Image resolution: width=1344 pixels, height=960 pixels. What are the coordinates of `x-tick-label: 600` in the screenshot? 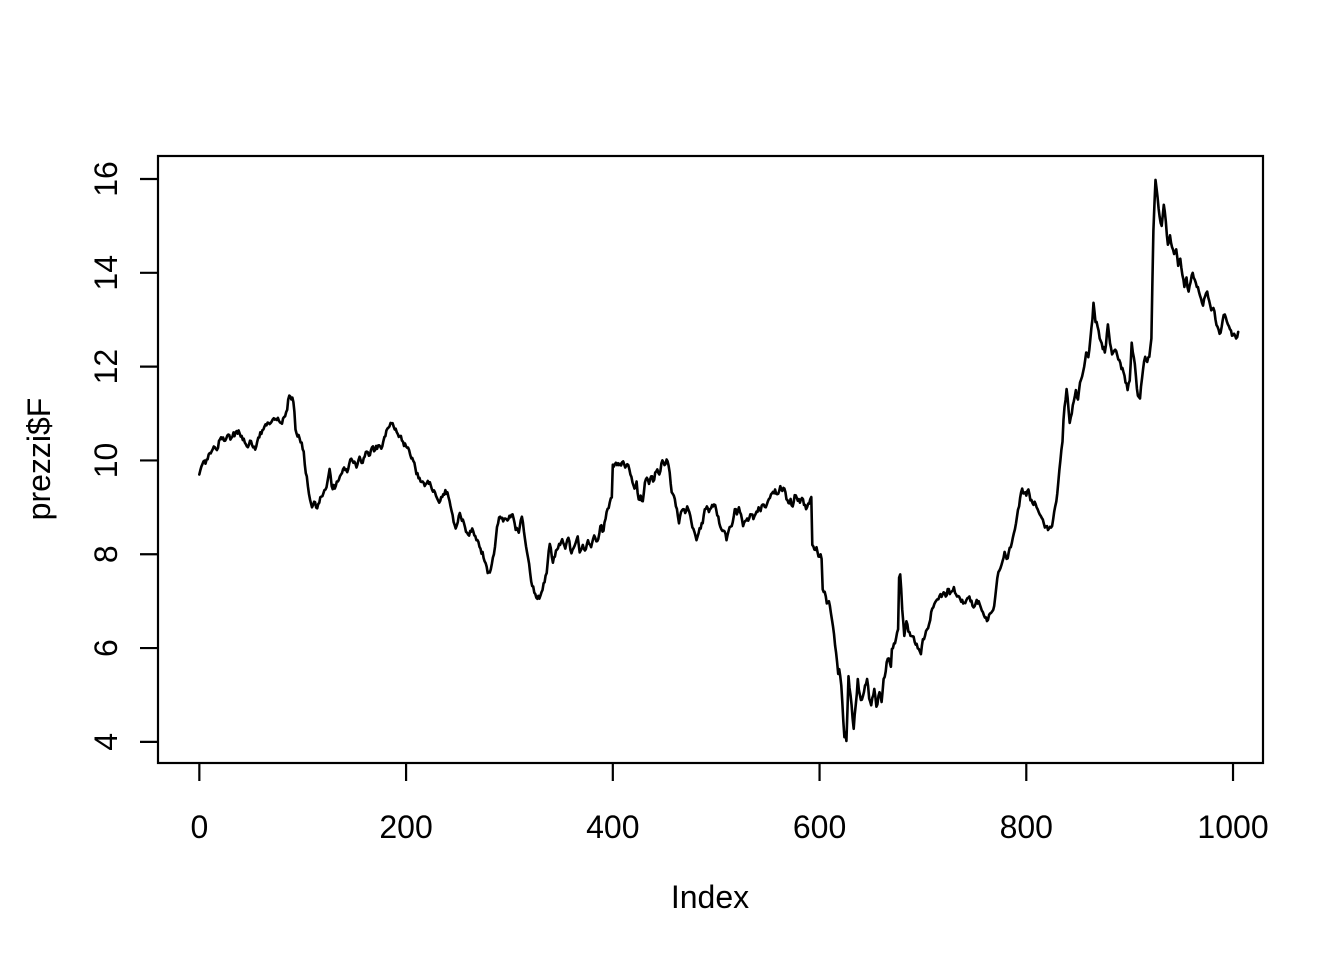 It's located at (819, 827).